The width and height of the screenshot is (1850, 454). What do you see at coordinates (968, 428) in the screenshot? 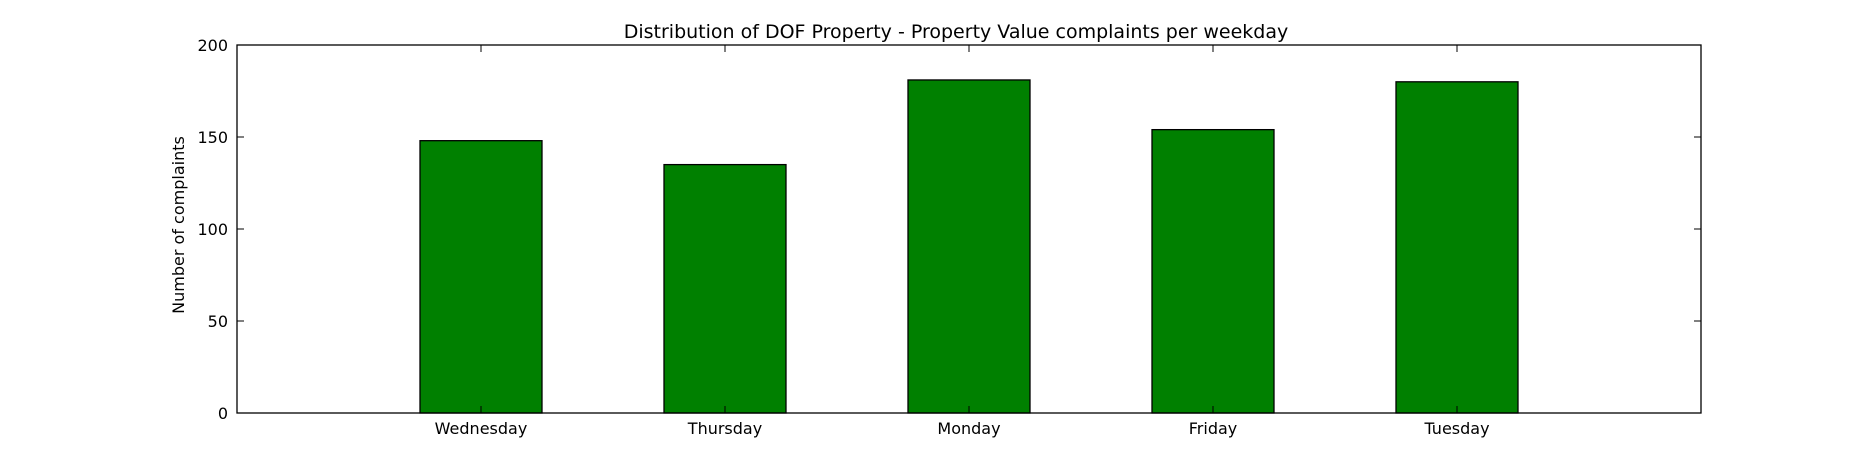
I see `x-tick-label: Monday` at bounding box center [968, 428].